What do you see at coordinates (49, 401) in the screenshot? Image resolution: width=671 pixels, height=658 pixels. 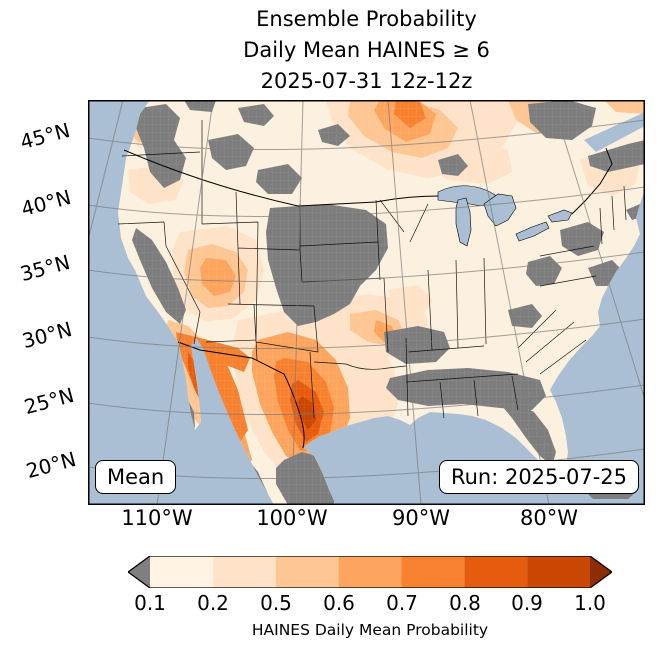 I see `lat-axis-label-25n: 25°N` at bounding box center [49, 401].